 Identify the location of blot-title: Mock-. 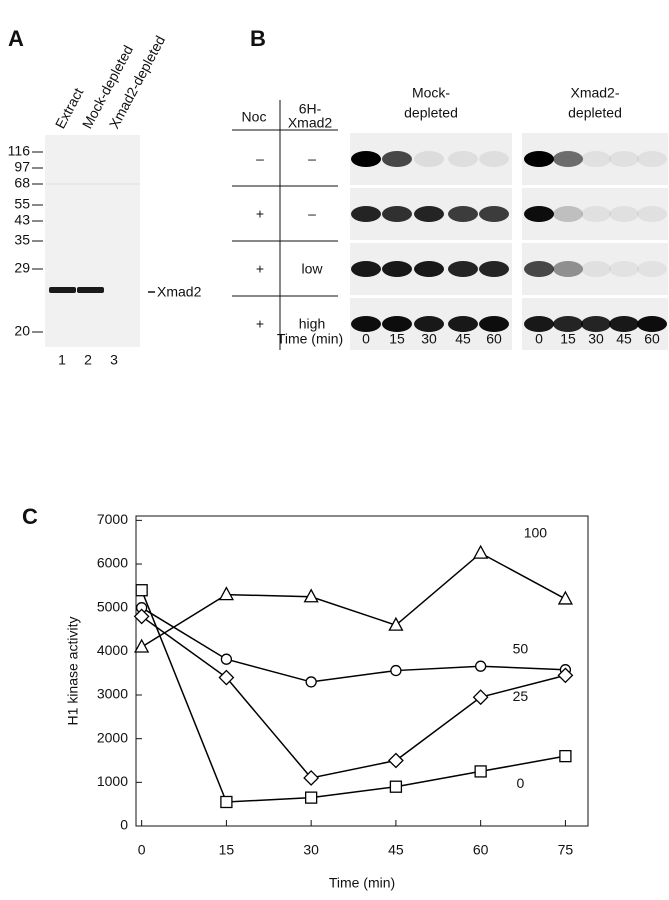
(431, 93).